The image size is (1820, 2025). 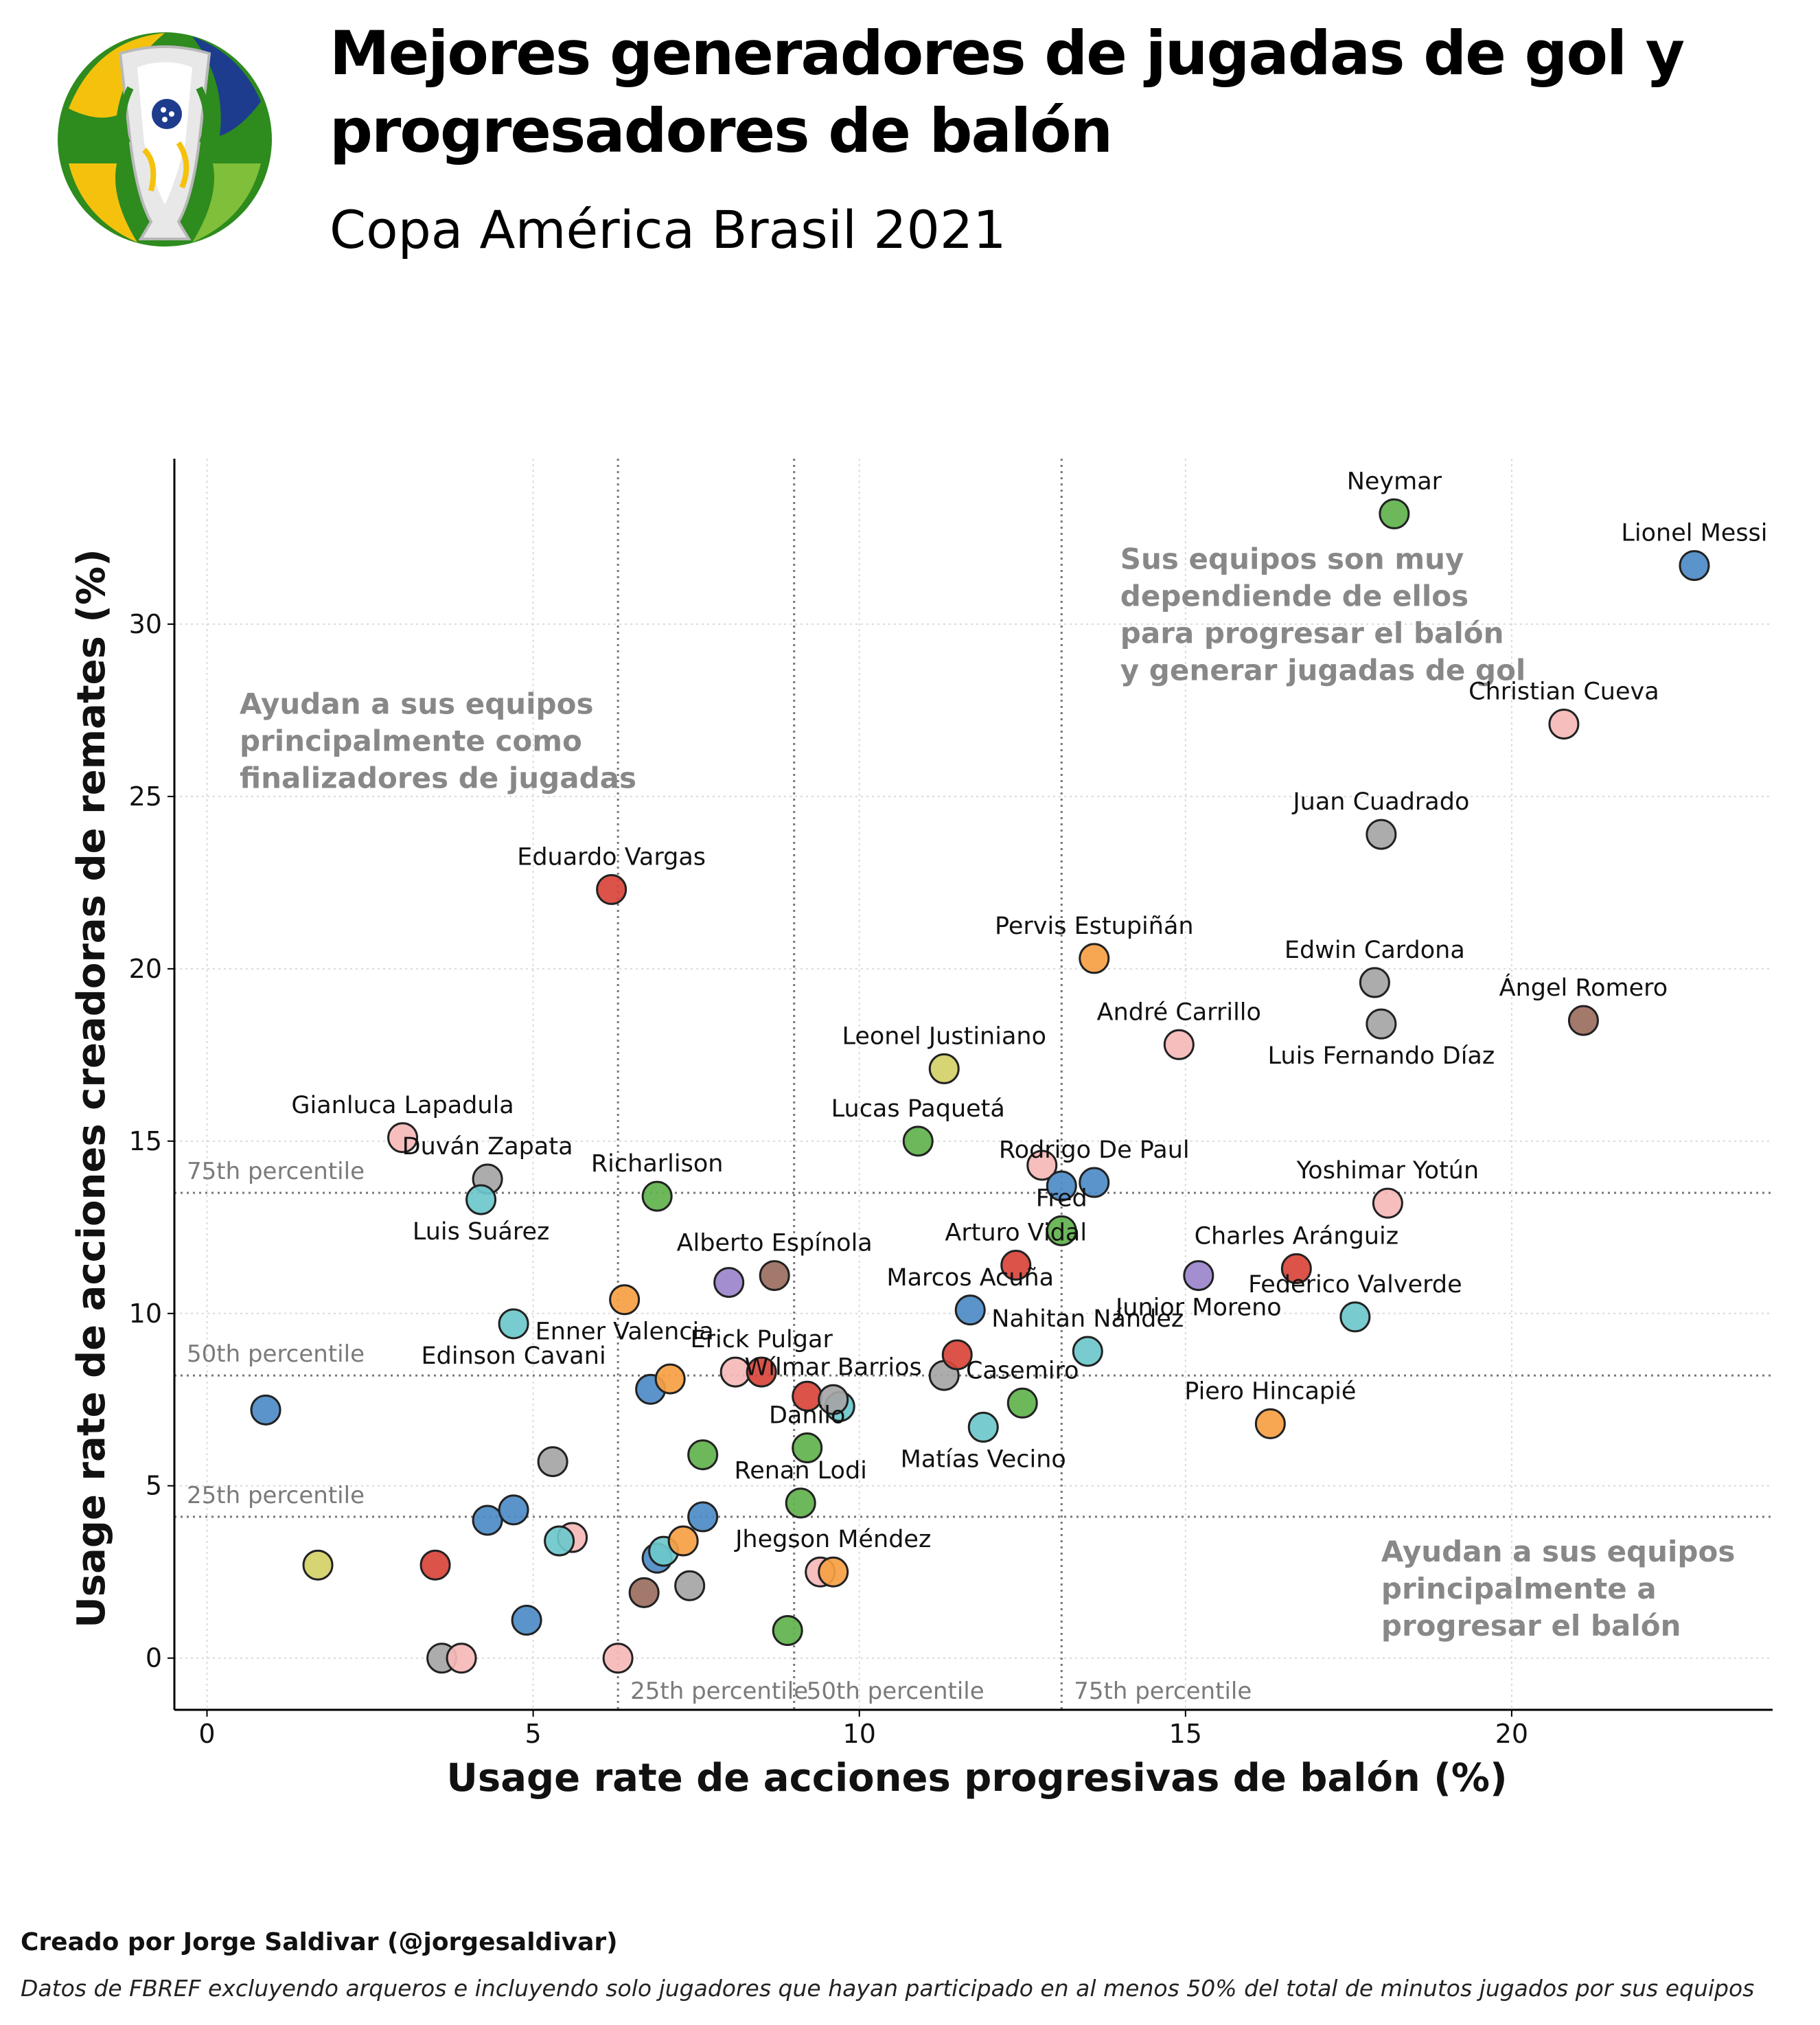 I want to click on point-nahitan-nandez, so click(x=1087, y=1351).